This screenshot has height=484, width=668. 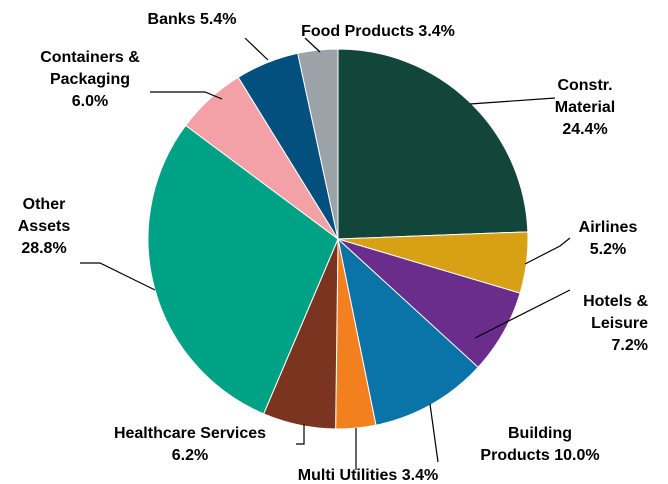 What do you see at coordinates (547, 251) in the screenshot?
I see `leader-line-airlines` at bounding box center [547, 251].